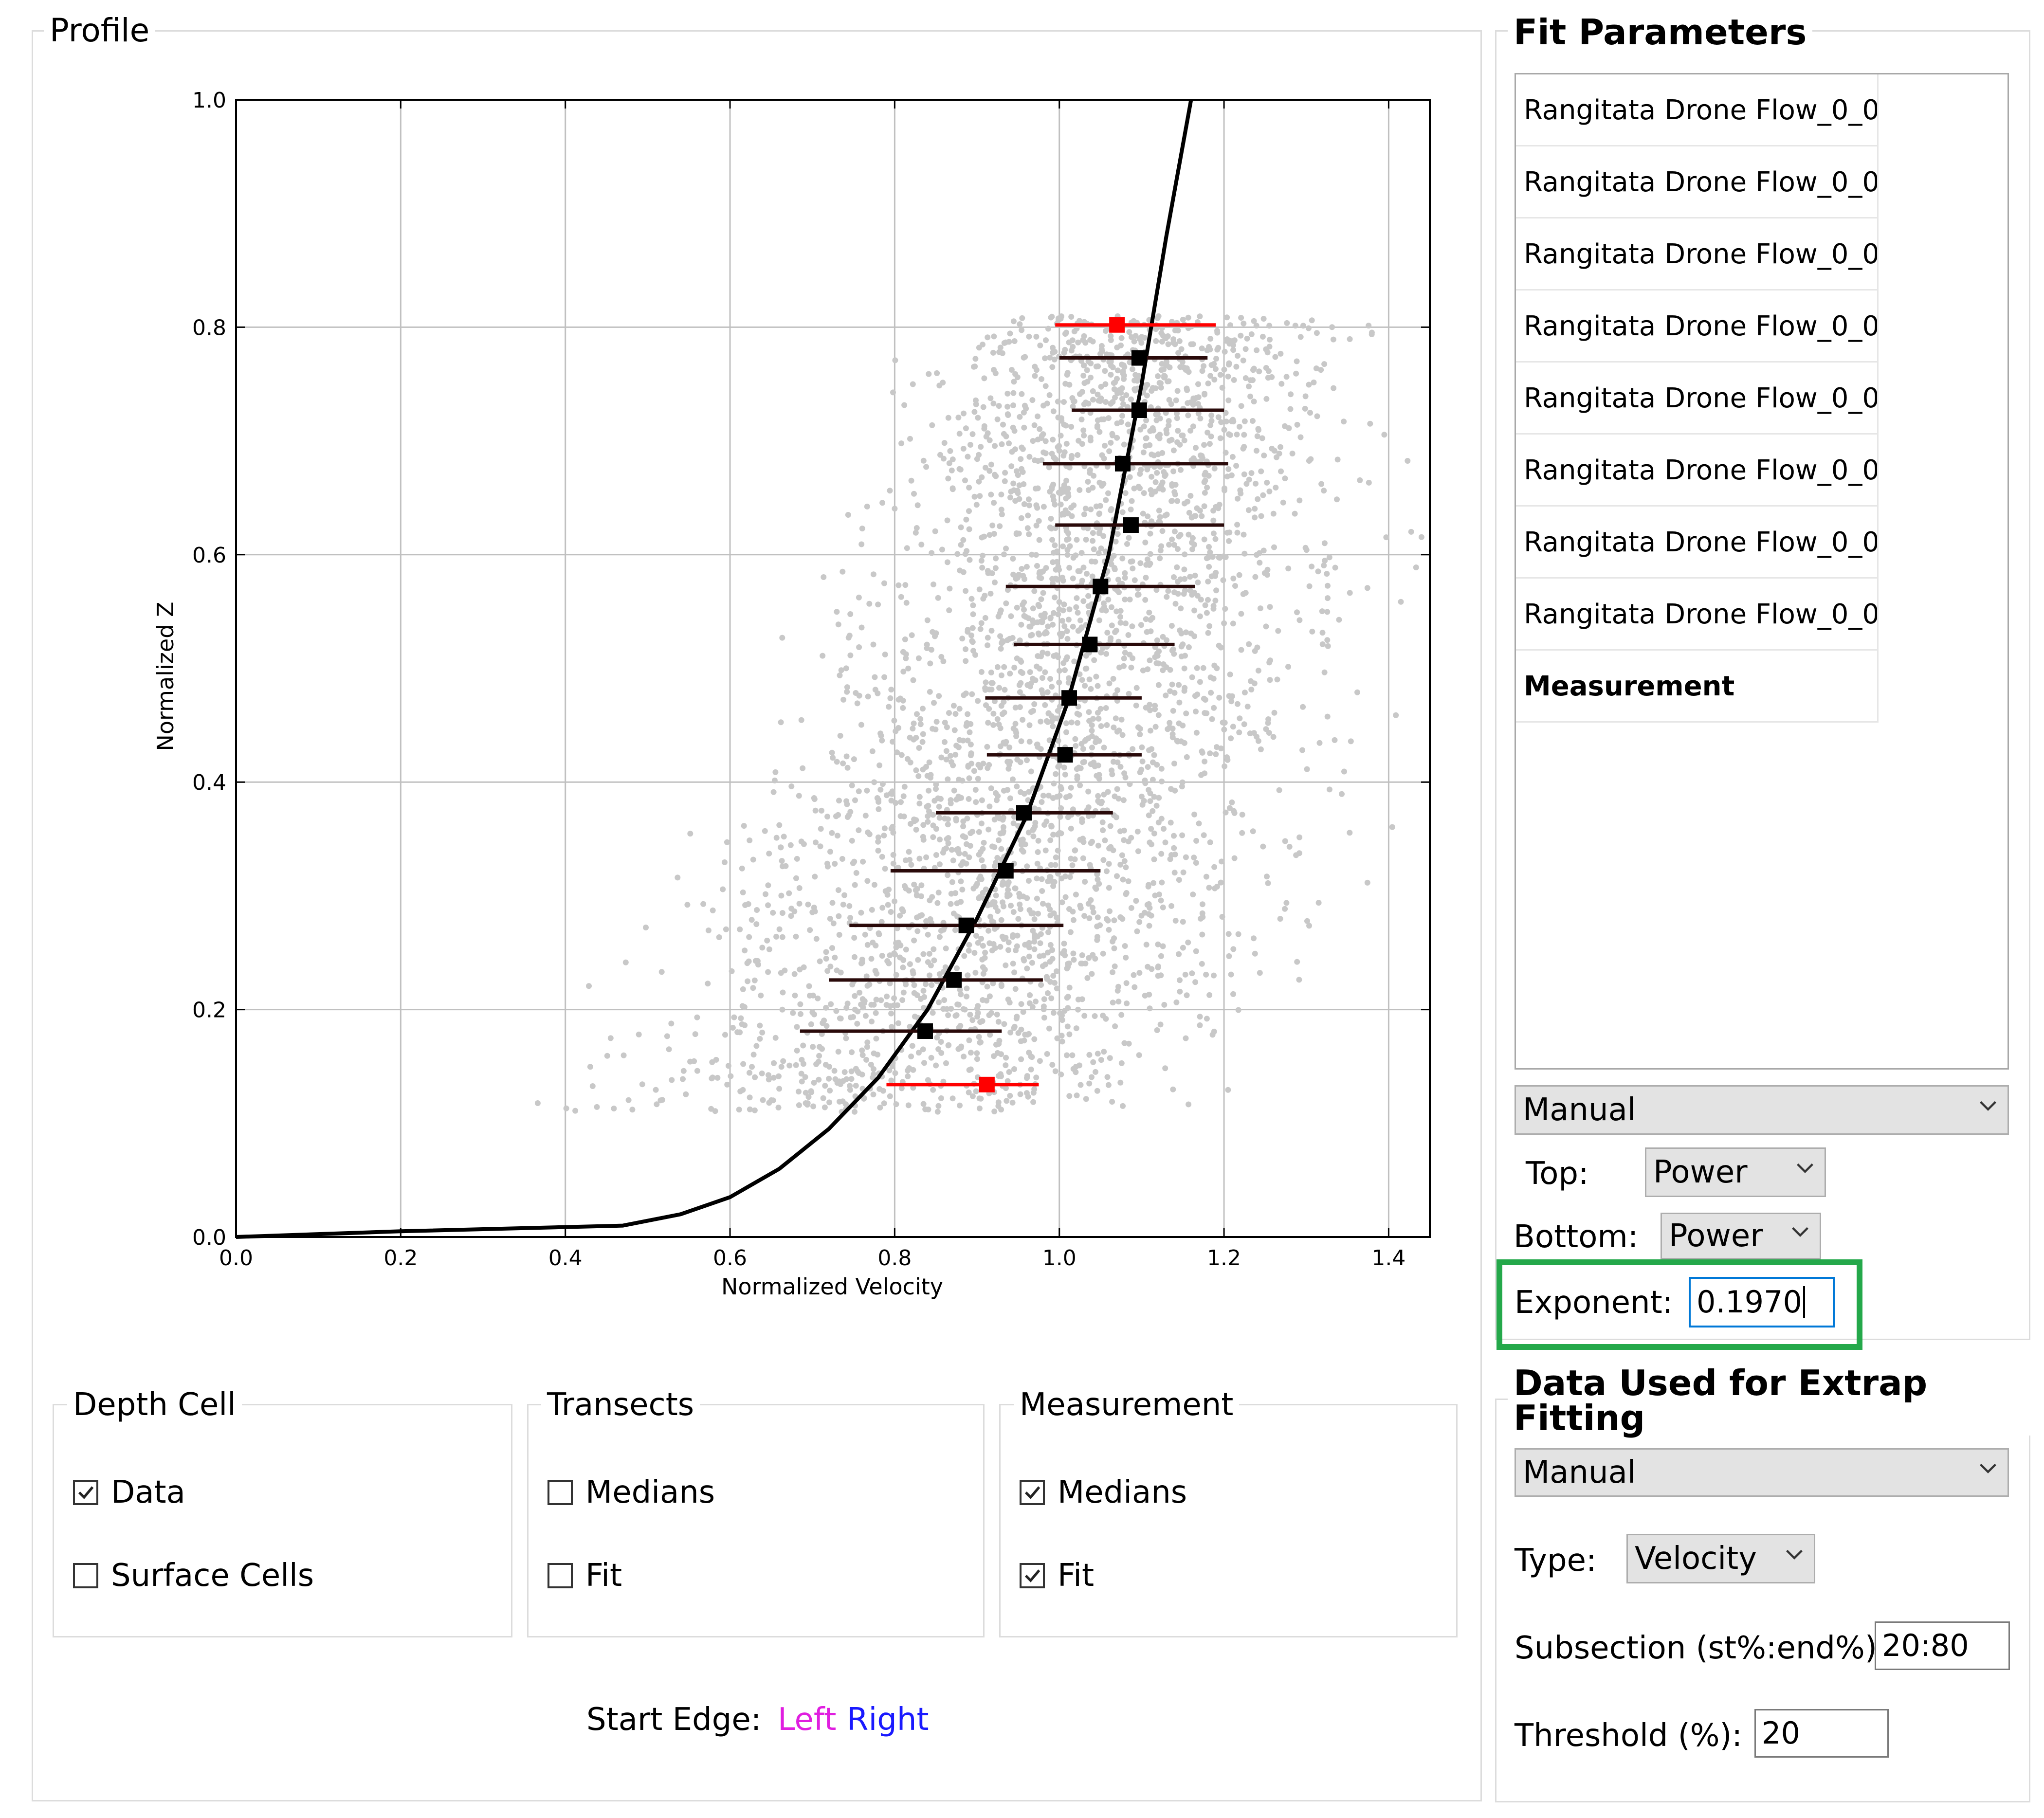 Image resolution: width=2044 pixels, height=1818 pixels. Describe the element at coordinates (1741, 1236) in the screenshot. I see `bottom-method-select: Power` at that location.